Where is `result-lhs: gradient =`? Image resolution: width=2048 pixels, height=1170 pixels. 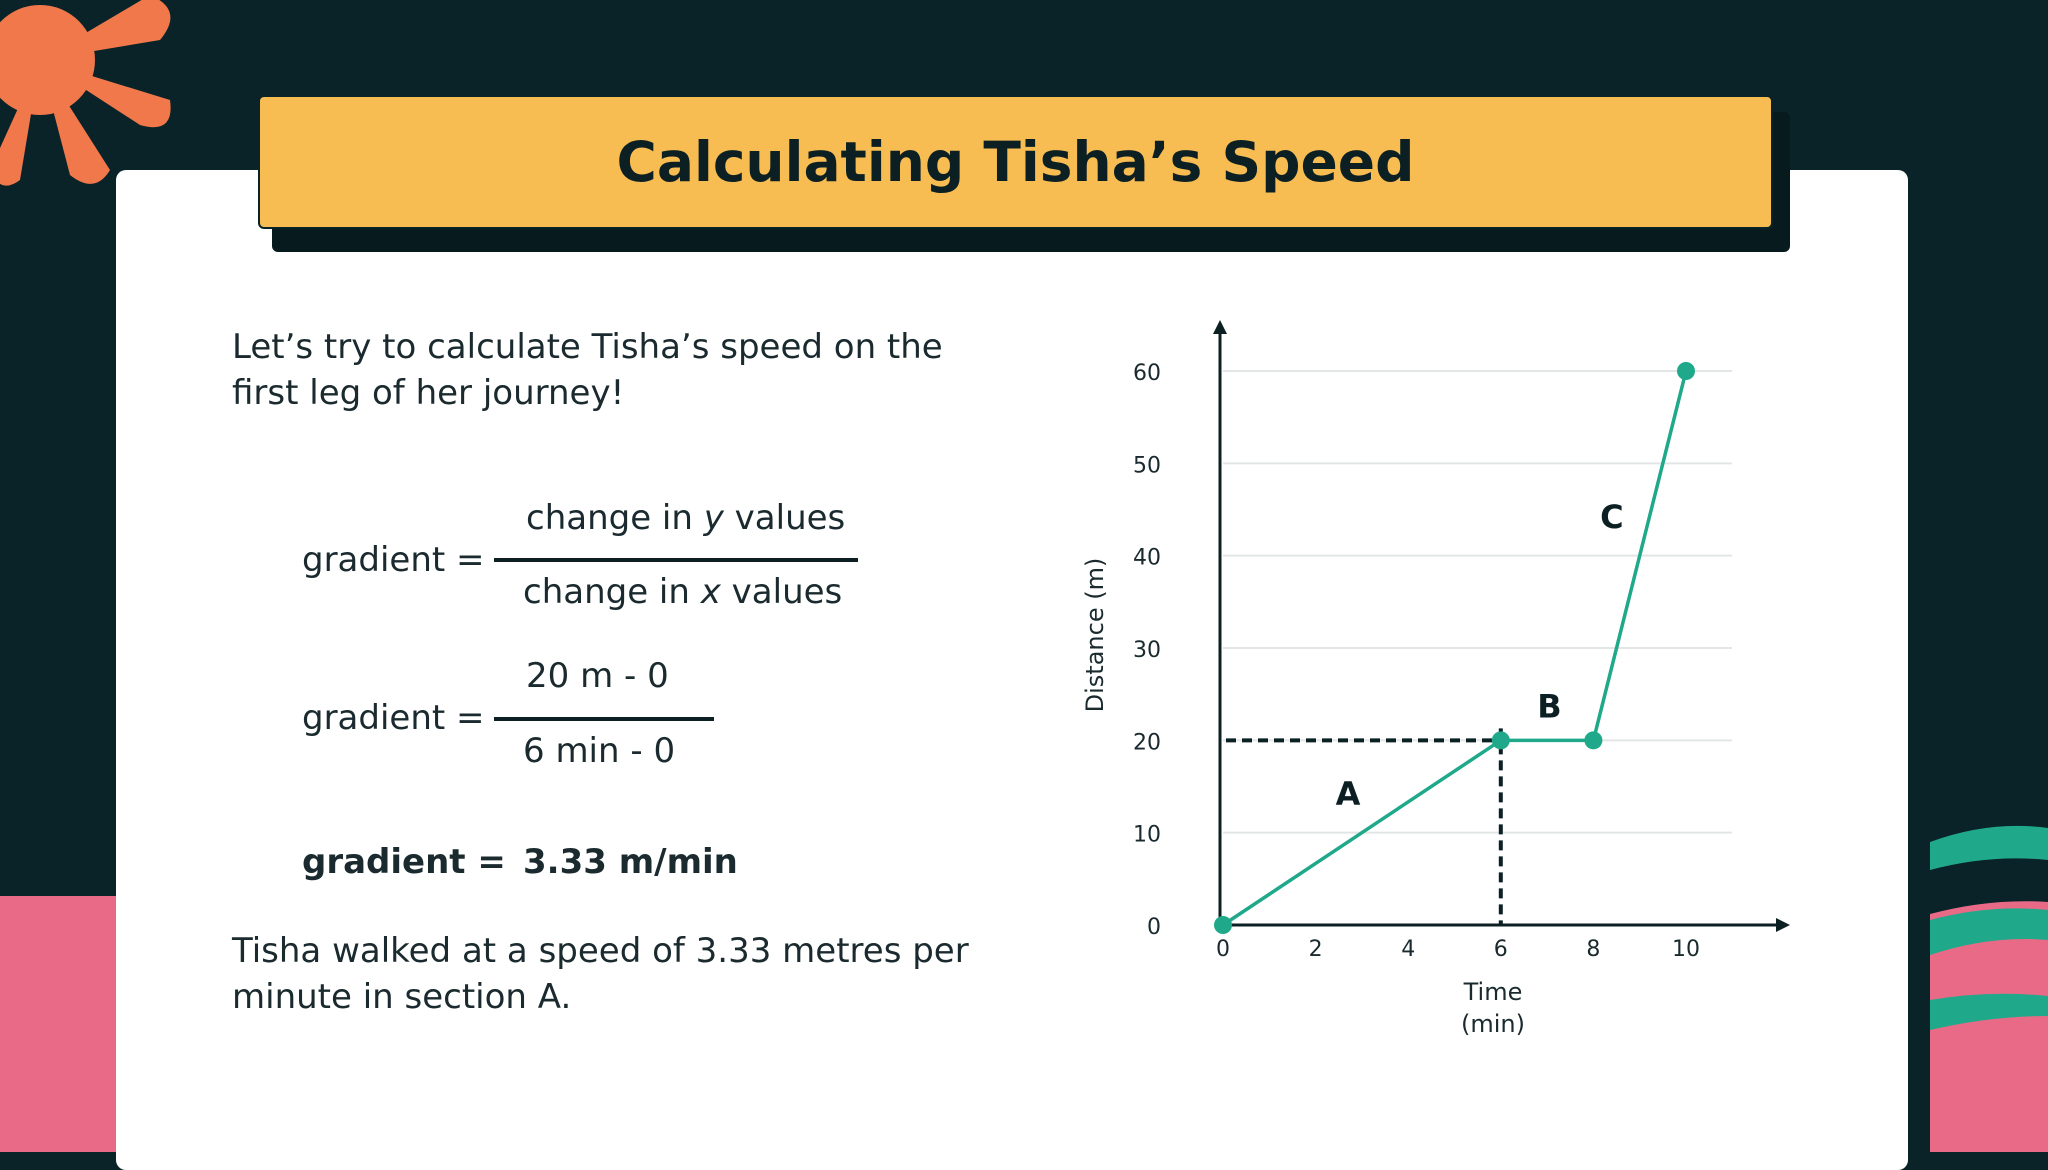
result-lhs: gradient = is located at coordinates (404, 862).